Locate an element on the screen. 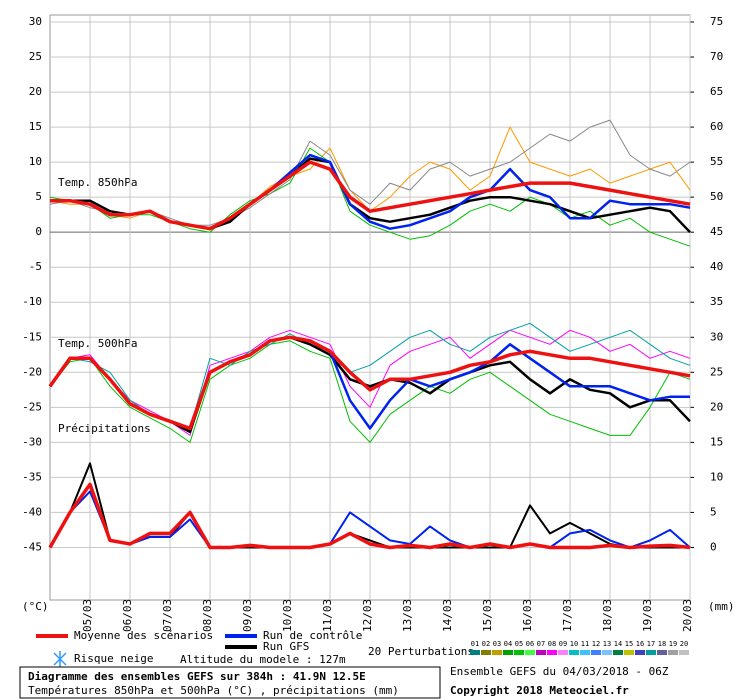  perturbation-label: 16 is located at coordinates (640, 644).